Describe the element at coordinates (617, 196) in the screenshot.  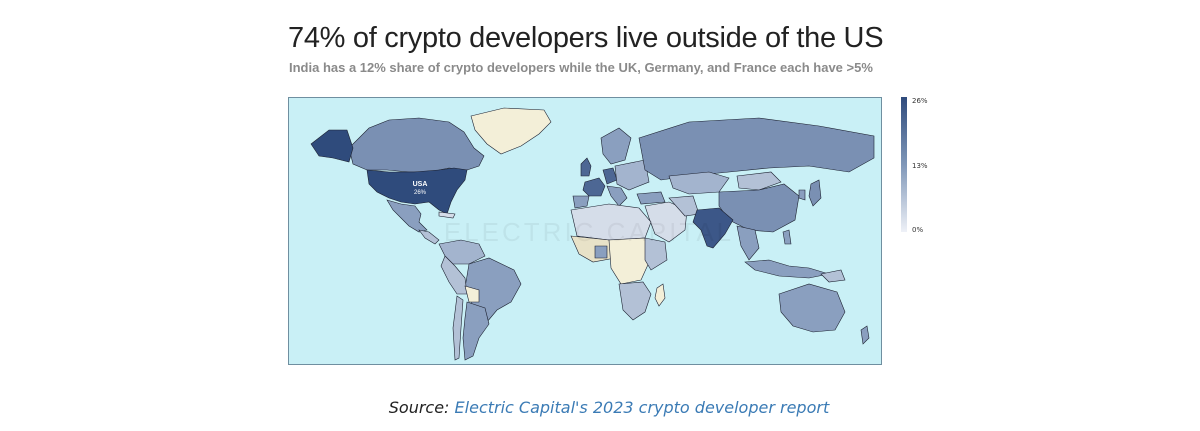
I see `country-italy-balkans` at that location.